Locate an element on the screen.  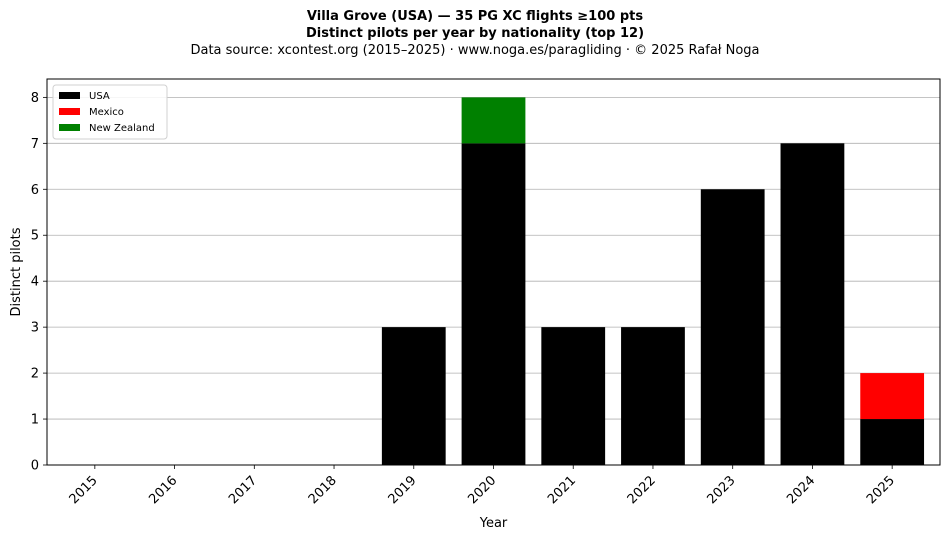
x-tick-label: 2020 is located at coordinates (482, 490).